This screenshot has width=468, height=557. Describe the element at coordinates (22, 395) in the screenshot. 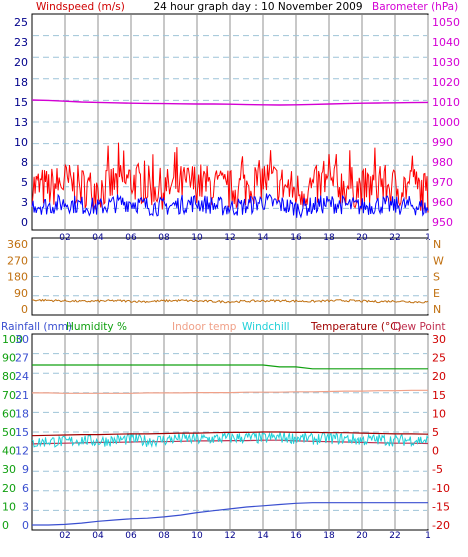

I see `rainfall-tick-label: 21` at that location.